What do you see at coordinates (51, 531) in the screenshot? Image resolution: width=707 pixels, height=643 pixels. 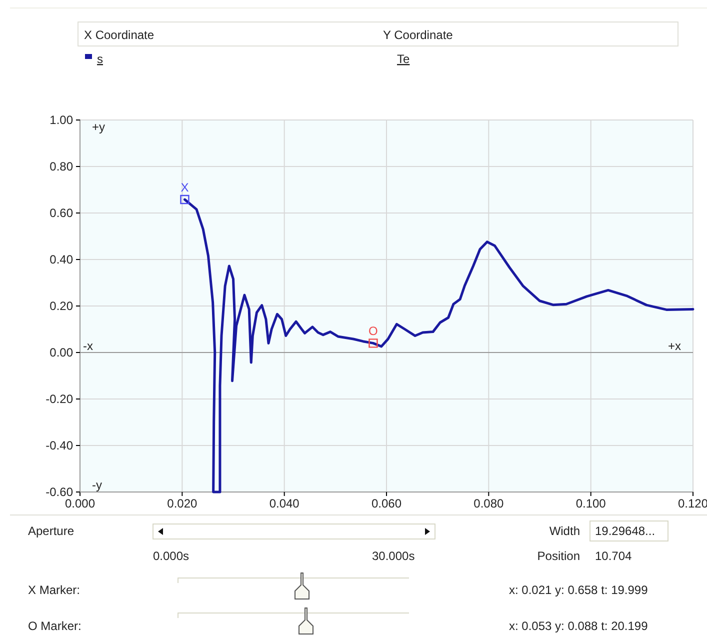 I see `text: Aperture` at bounding box center [51, 531].